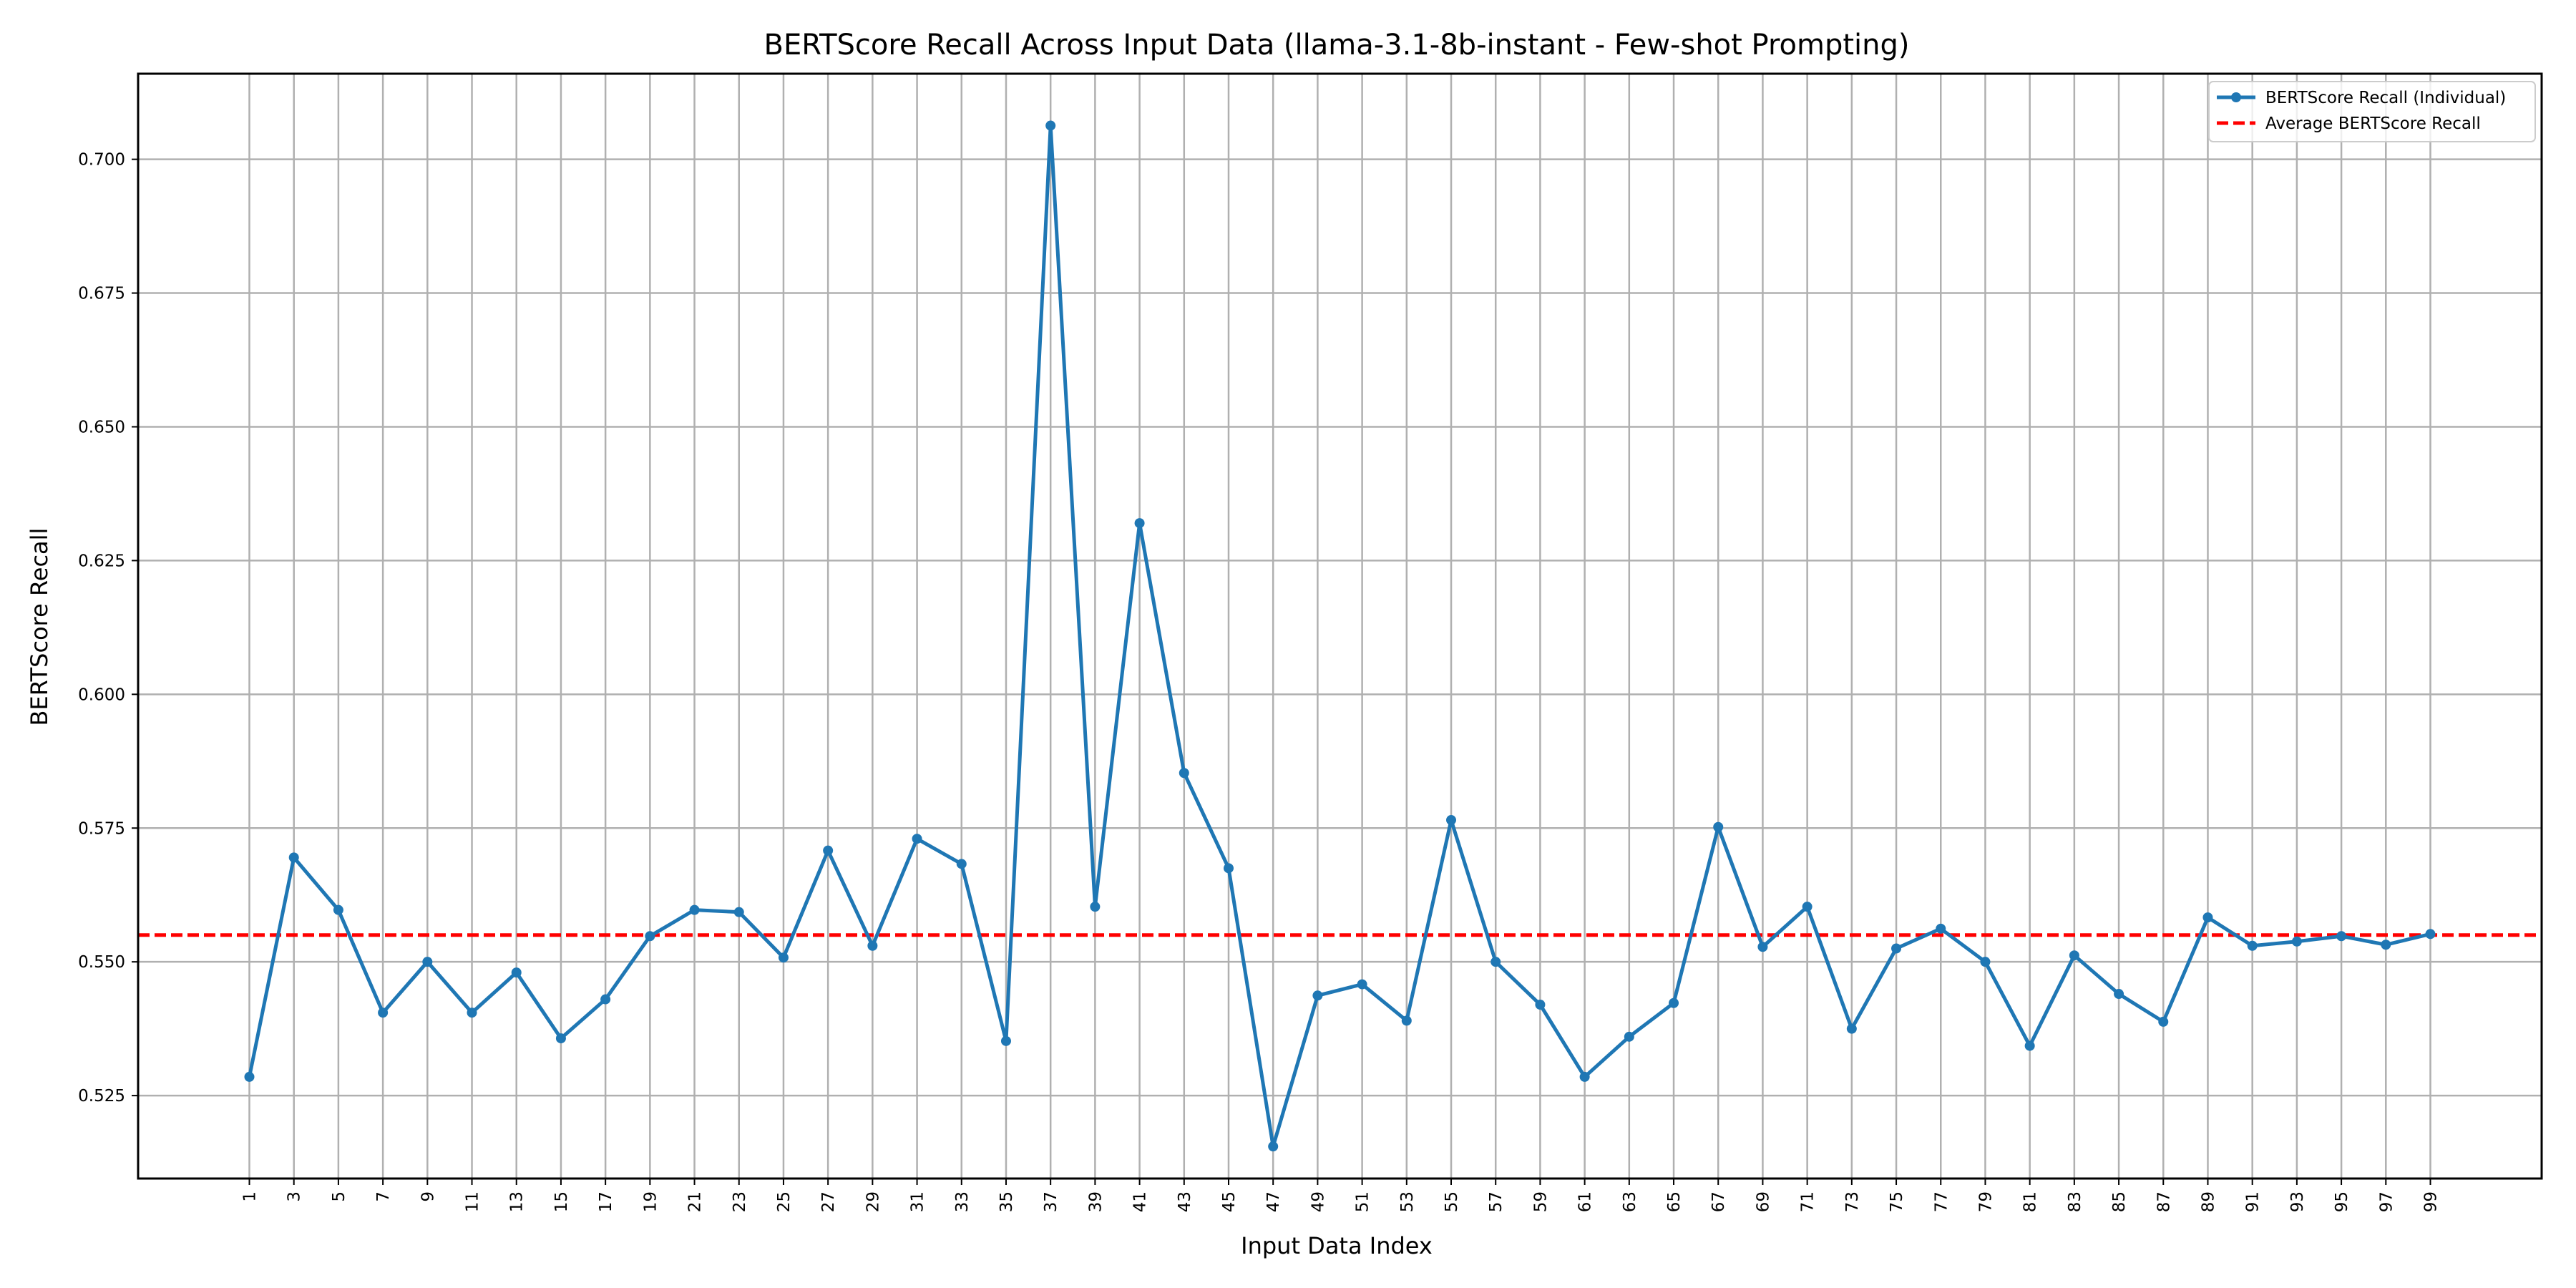 This screenshot has height=1288, width=2576. What do you see at coordinates (1185, 1201) in the screenshot?
I see `x-tick-label: 43` at bounding box center [1185, 1201].